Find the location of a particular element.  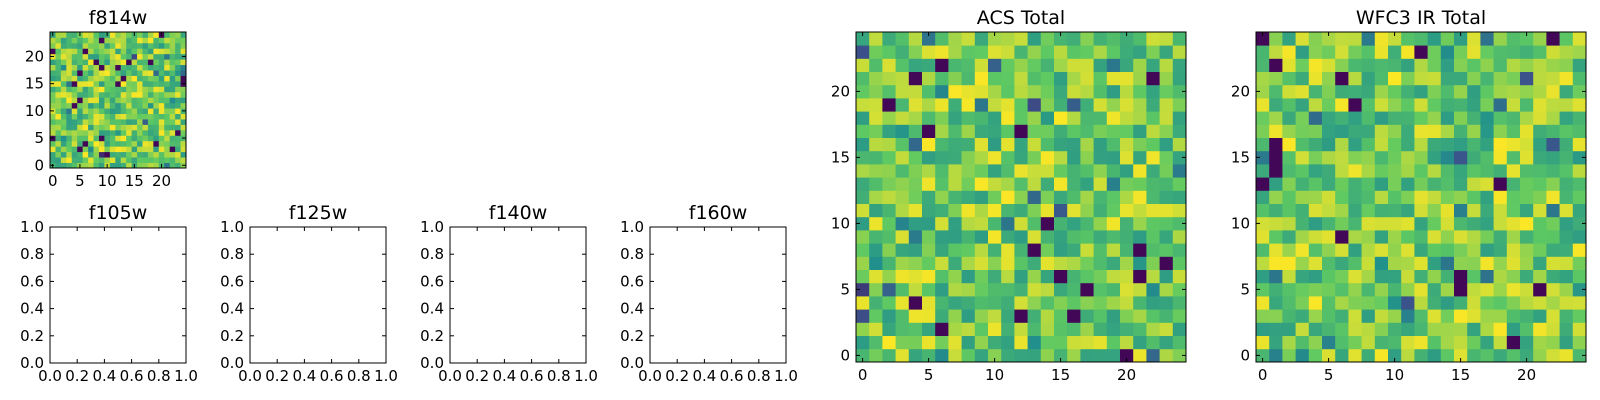

y-tick-label: 1.0 is located at coordinates (432, 227).